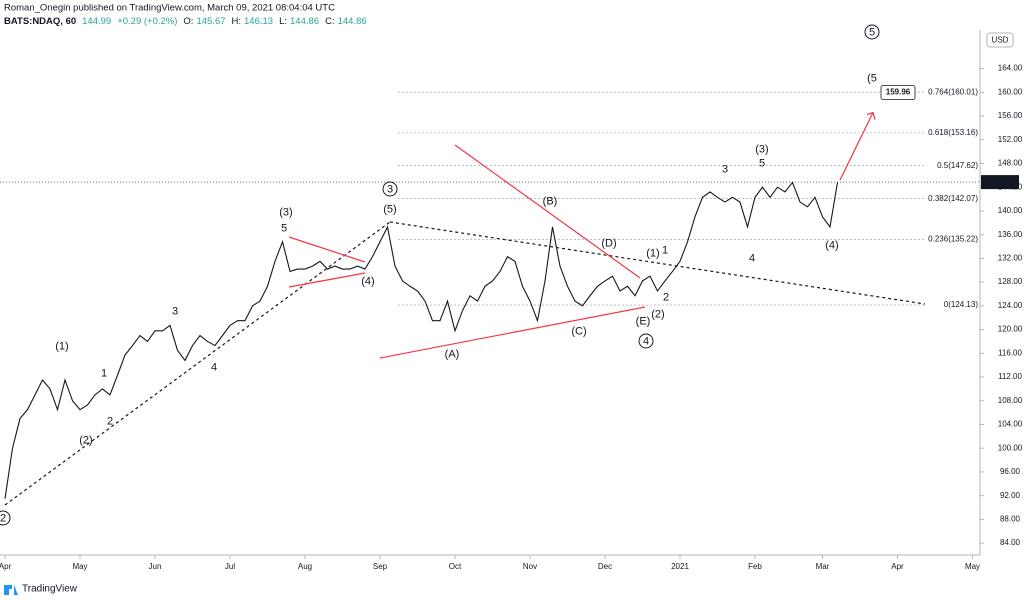 The image size is (1024, 600). I want to click on x-tick-label: Nov, so click(530, 566).